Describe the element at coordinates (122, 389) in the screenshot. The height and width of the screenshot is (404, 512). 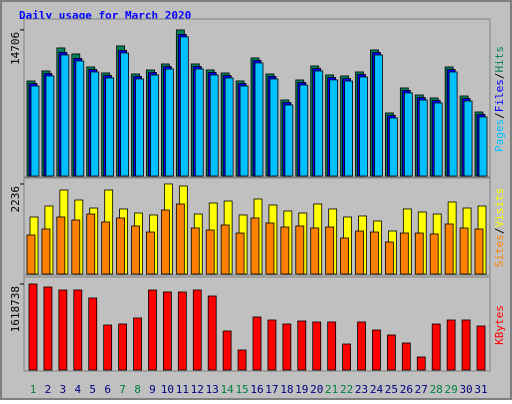
I see `x-tick-label: 7` at that location.